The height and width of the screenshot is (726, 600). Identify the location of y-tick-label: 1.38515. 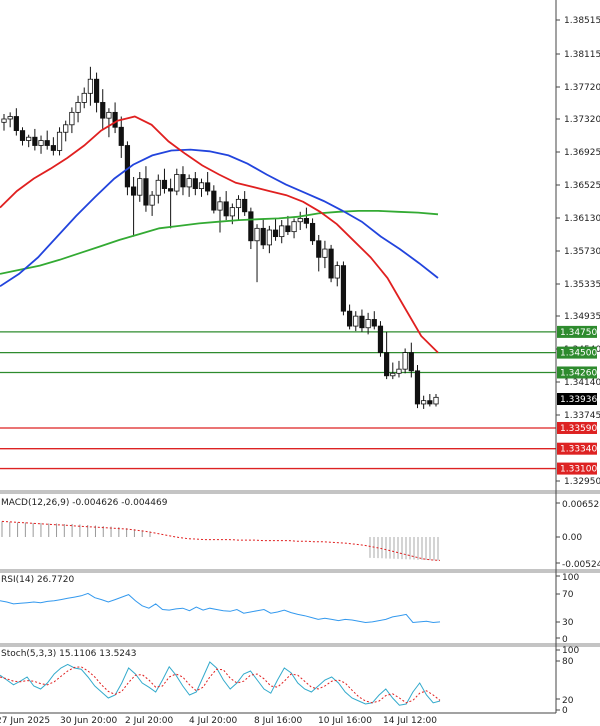
(582, 21).